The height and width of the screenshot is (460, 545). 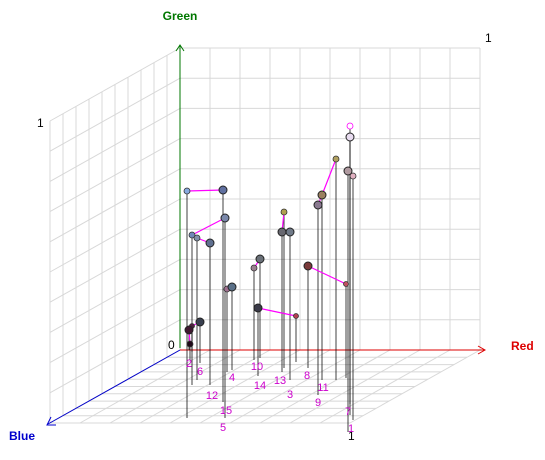 I want to click on point-label-5: 5, so click(x=223, y=428).